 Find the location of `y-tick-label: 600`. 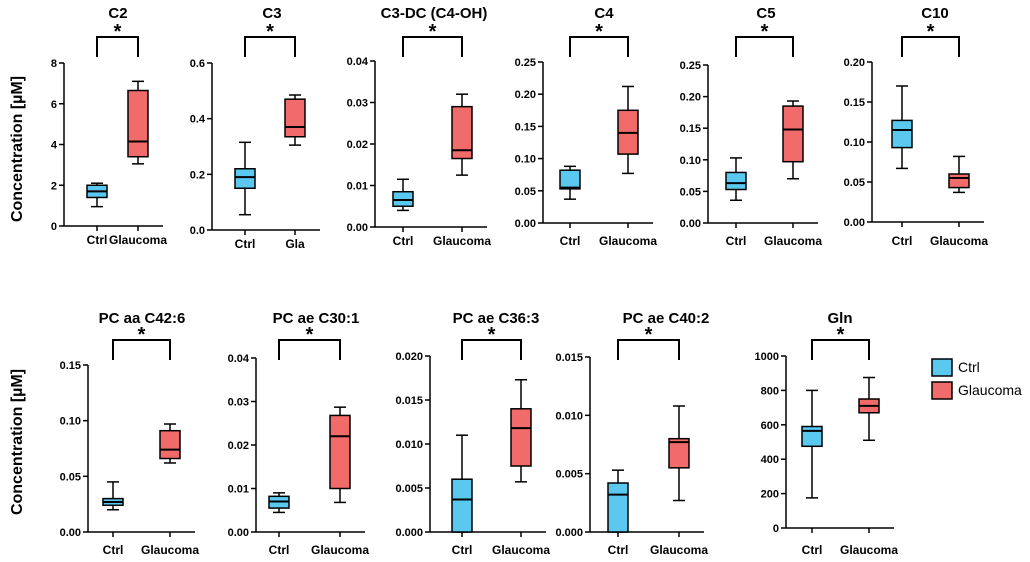

y-tick-label: 600 is located at coordinates (770, 426).